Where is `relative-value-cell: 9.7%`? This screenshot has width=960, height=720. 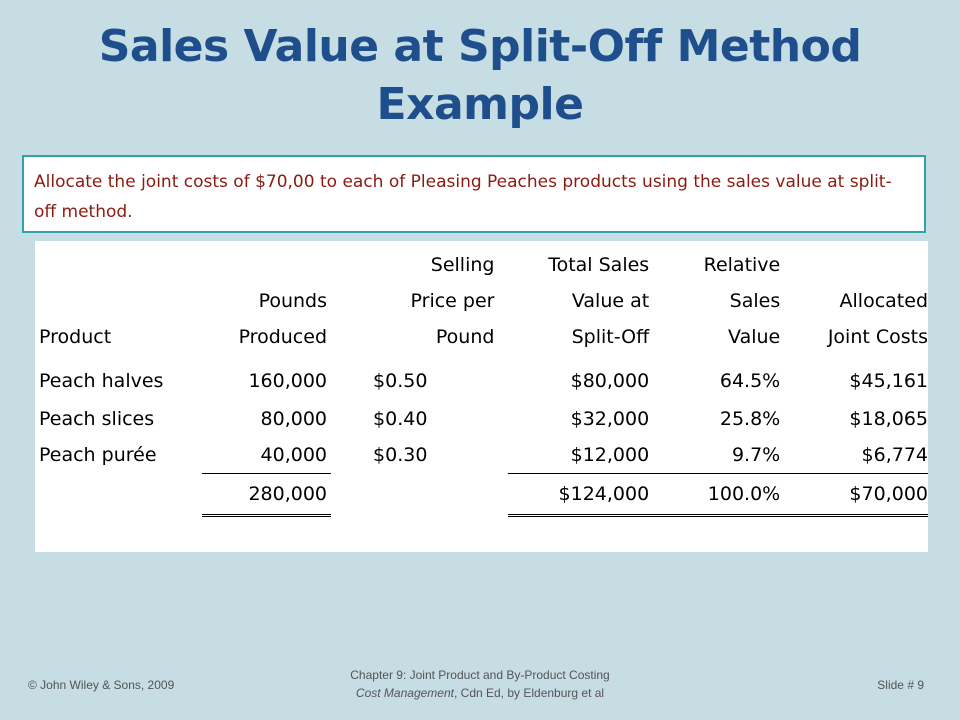 relative-value-cell: 9.7% is located at coordinates (716, 455).